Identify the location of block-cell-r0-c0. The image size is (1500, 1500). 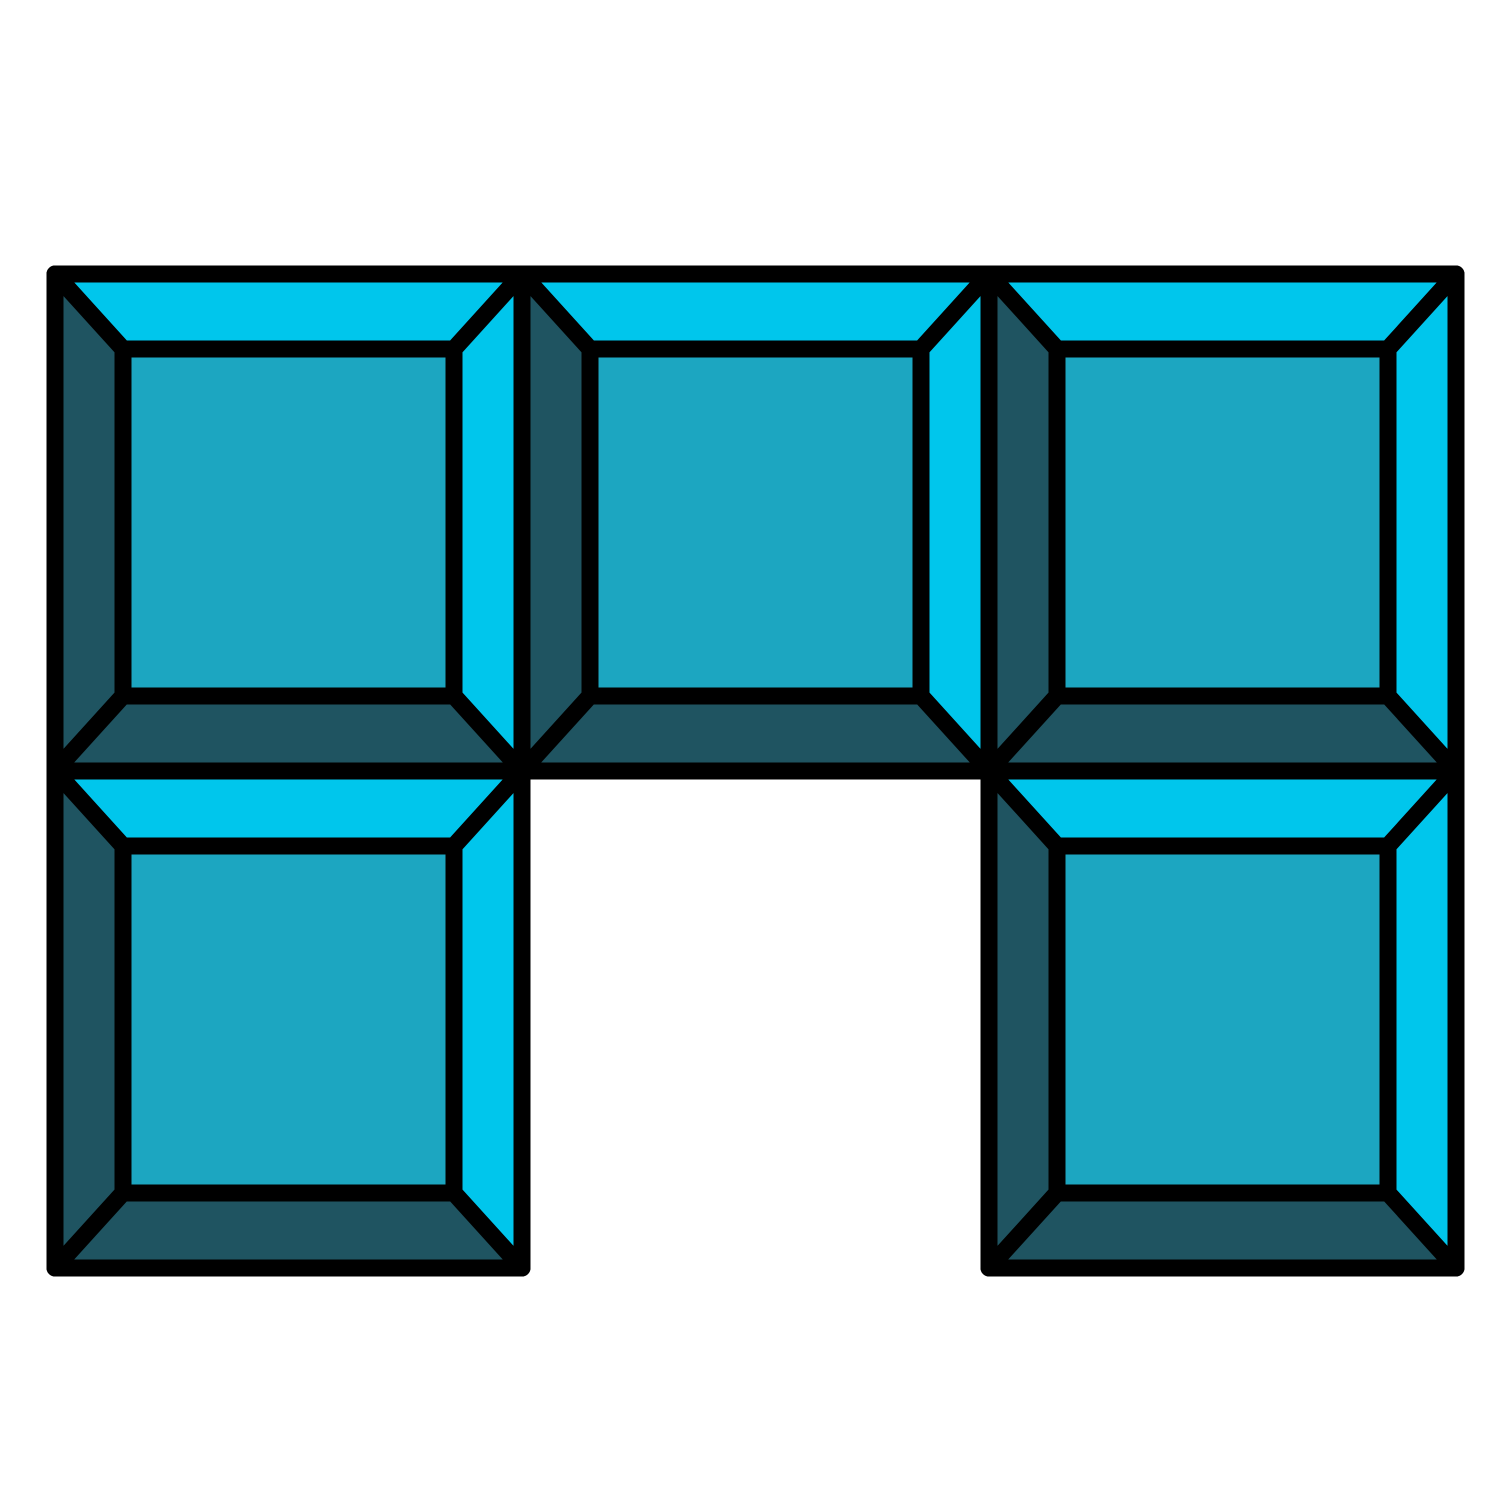
(288, 522).